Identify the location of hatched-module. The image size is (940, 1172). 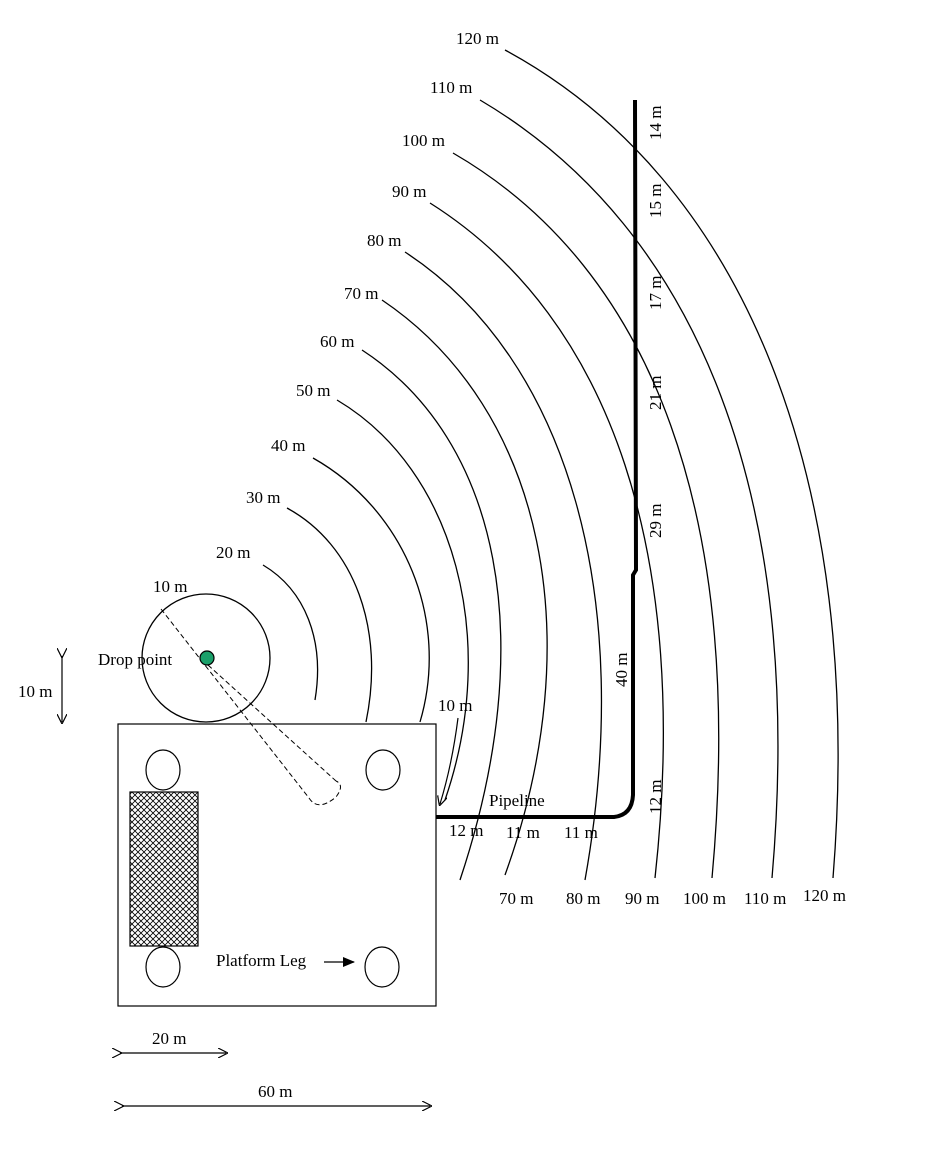
(164, 869).